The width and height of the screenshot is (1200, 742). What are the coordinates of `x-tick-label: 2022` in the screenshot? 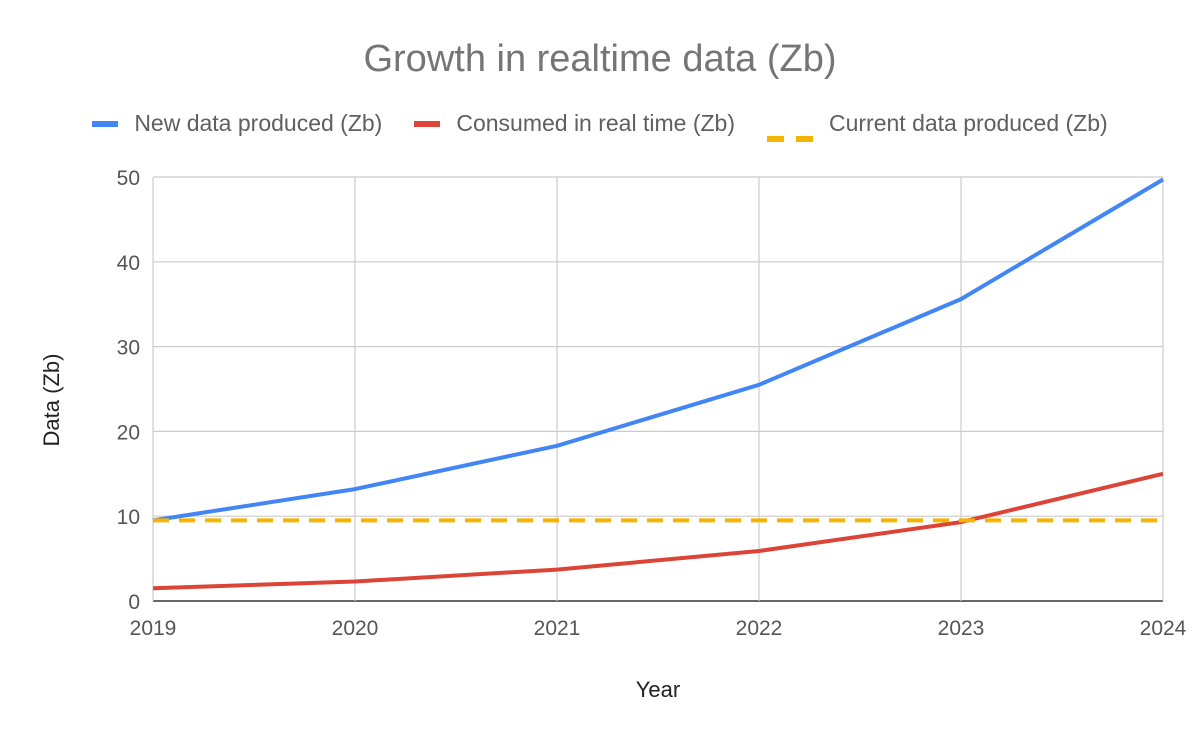 It's located at (759, 628).